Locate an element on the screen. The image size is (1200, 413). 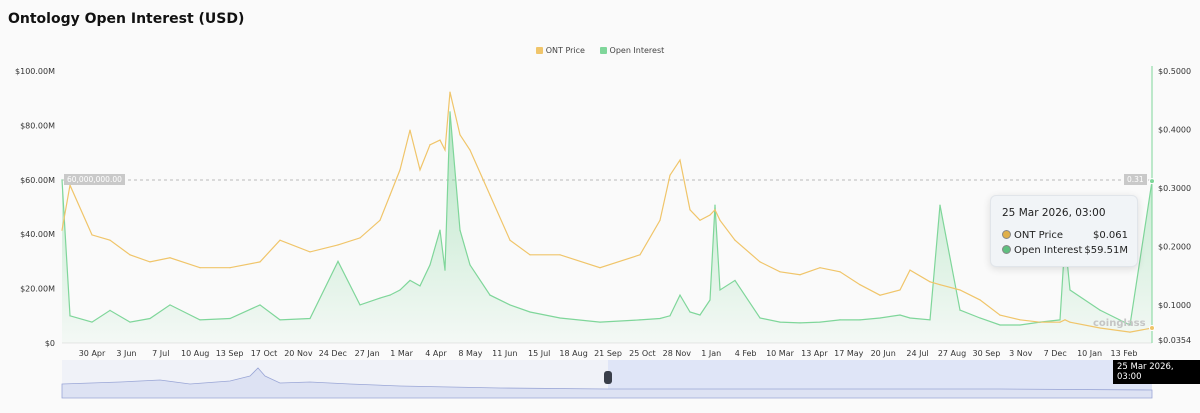
y-right-tick-label: $0.0354 is located at coordinates (1174, 340).